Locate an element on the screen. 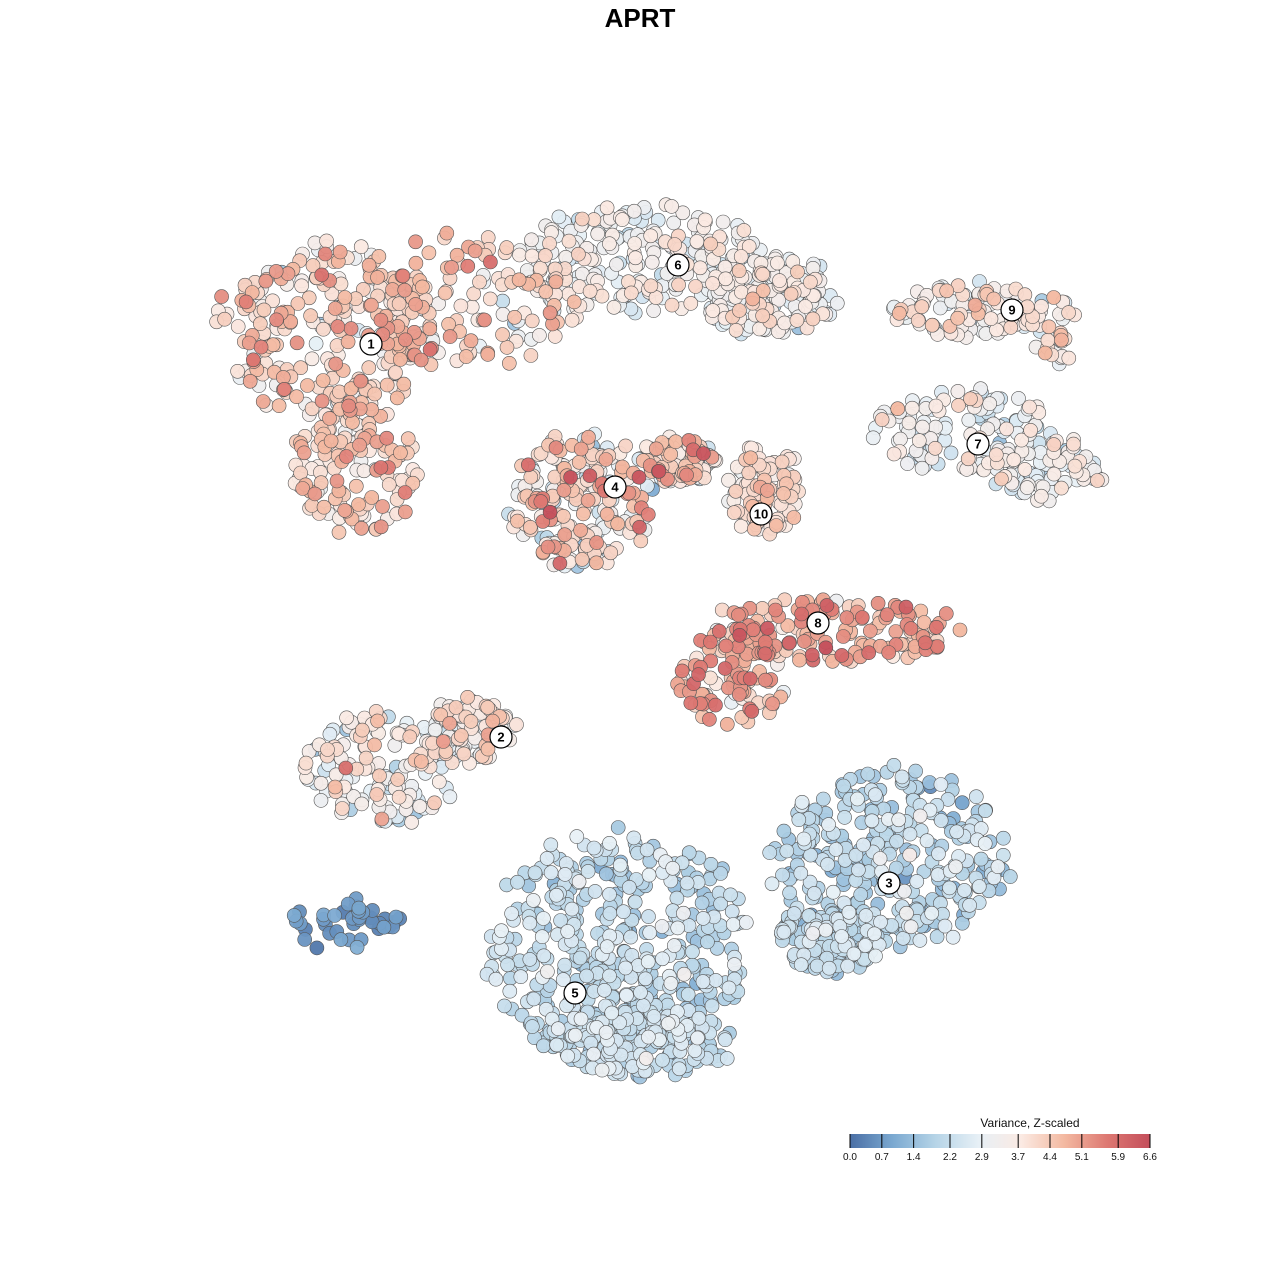  legend-tick-label: 2.9 is located at coordinates (982, 1157).